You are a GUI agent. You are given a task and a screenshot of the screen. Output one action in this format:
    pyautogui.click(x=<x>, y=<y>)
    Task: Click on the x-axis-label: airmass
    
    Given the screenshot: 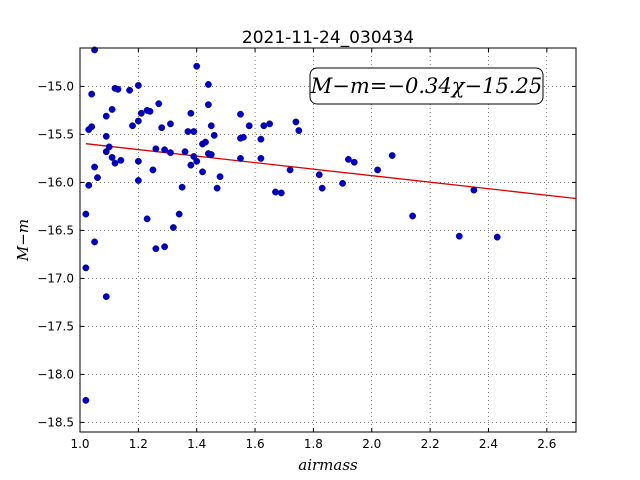 What is the action you would take?
    pyautogui.click(x=328, y=465)
    